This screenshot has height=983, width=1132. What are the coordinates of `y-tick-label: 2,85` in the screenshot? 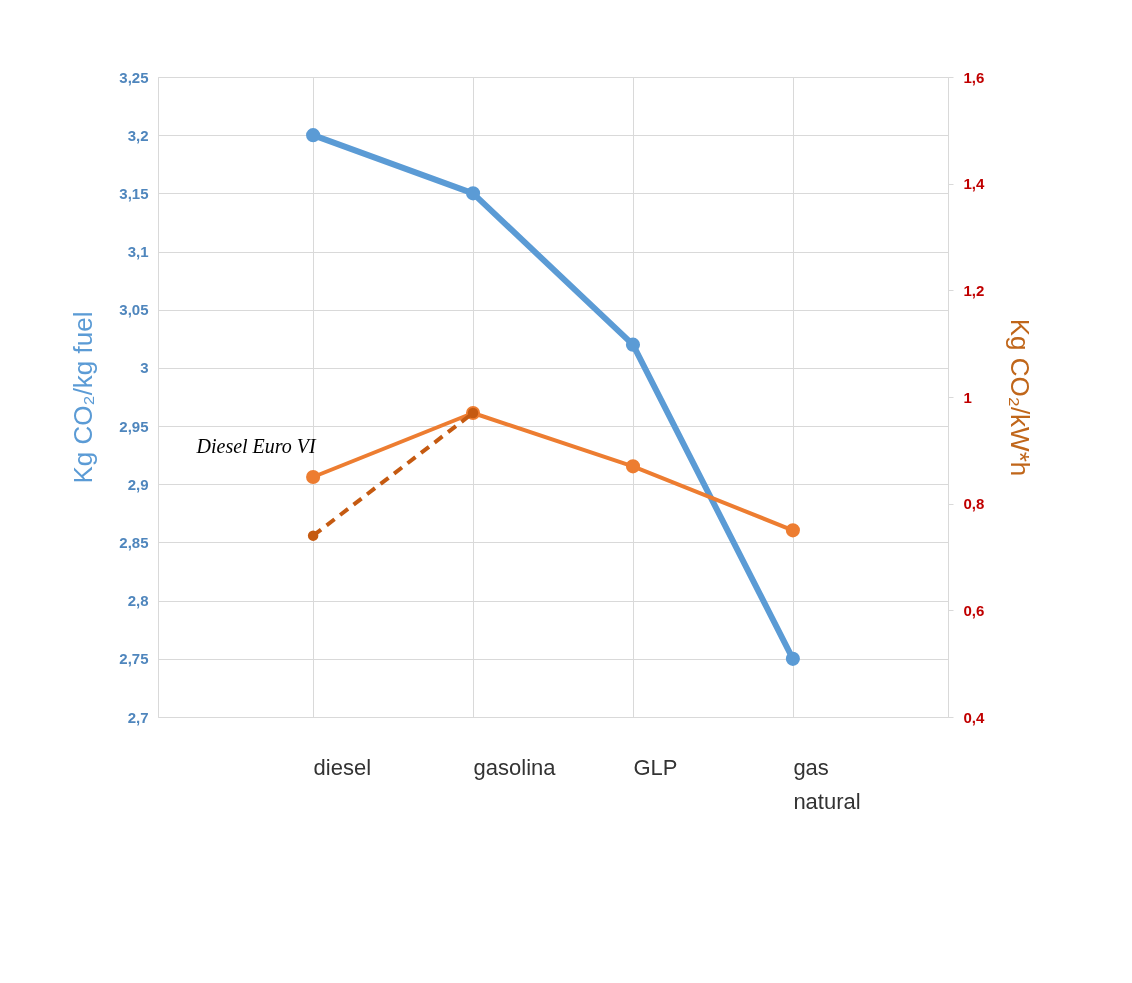 It's located at (134, 542).